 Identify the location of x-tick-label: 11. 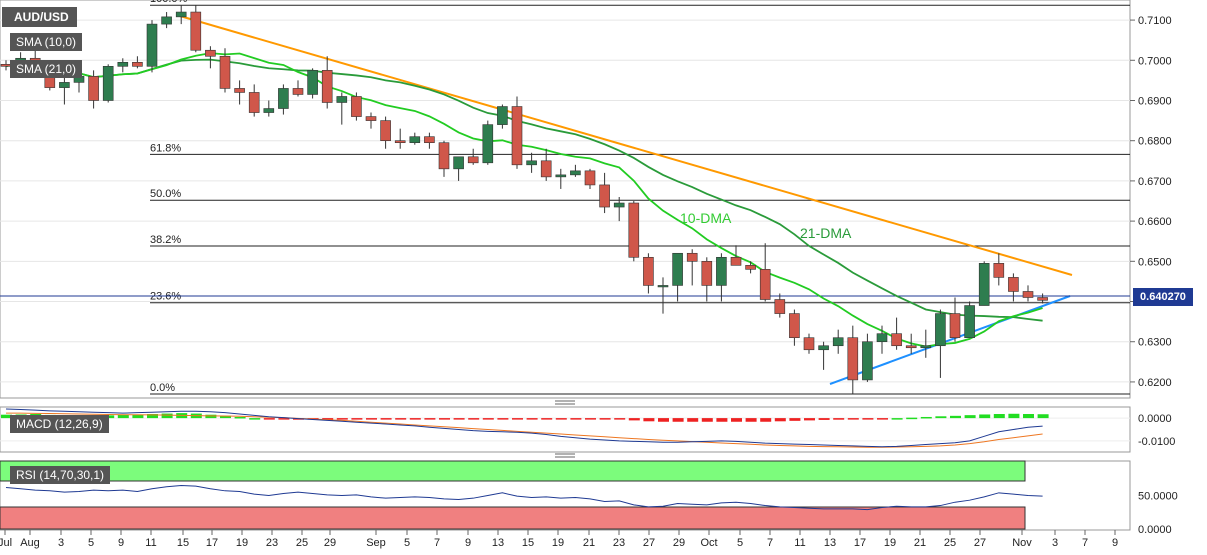
(799, 543).